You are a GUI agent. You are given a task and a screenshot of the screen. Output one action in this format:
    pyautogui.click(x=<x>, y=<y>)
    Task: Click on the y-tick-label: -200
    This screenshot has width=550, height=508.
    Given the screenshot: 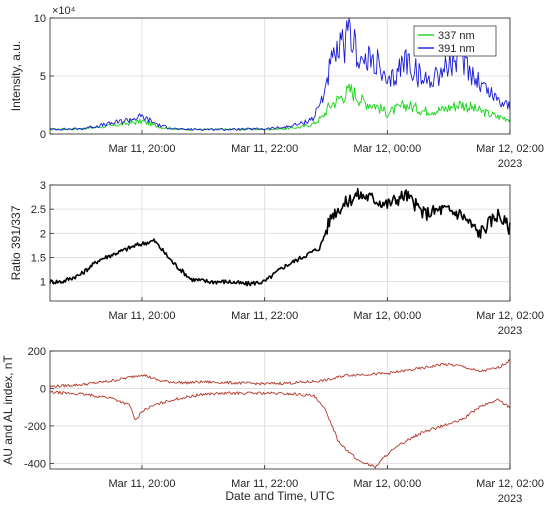 What is the action you would take?
    pyautogui.click(x=35, y=427)
    